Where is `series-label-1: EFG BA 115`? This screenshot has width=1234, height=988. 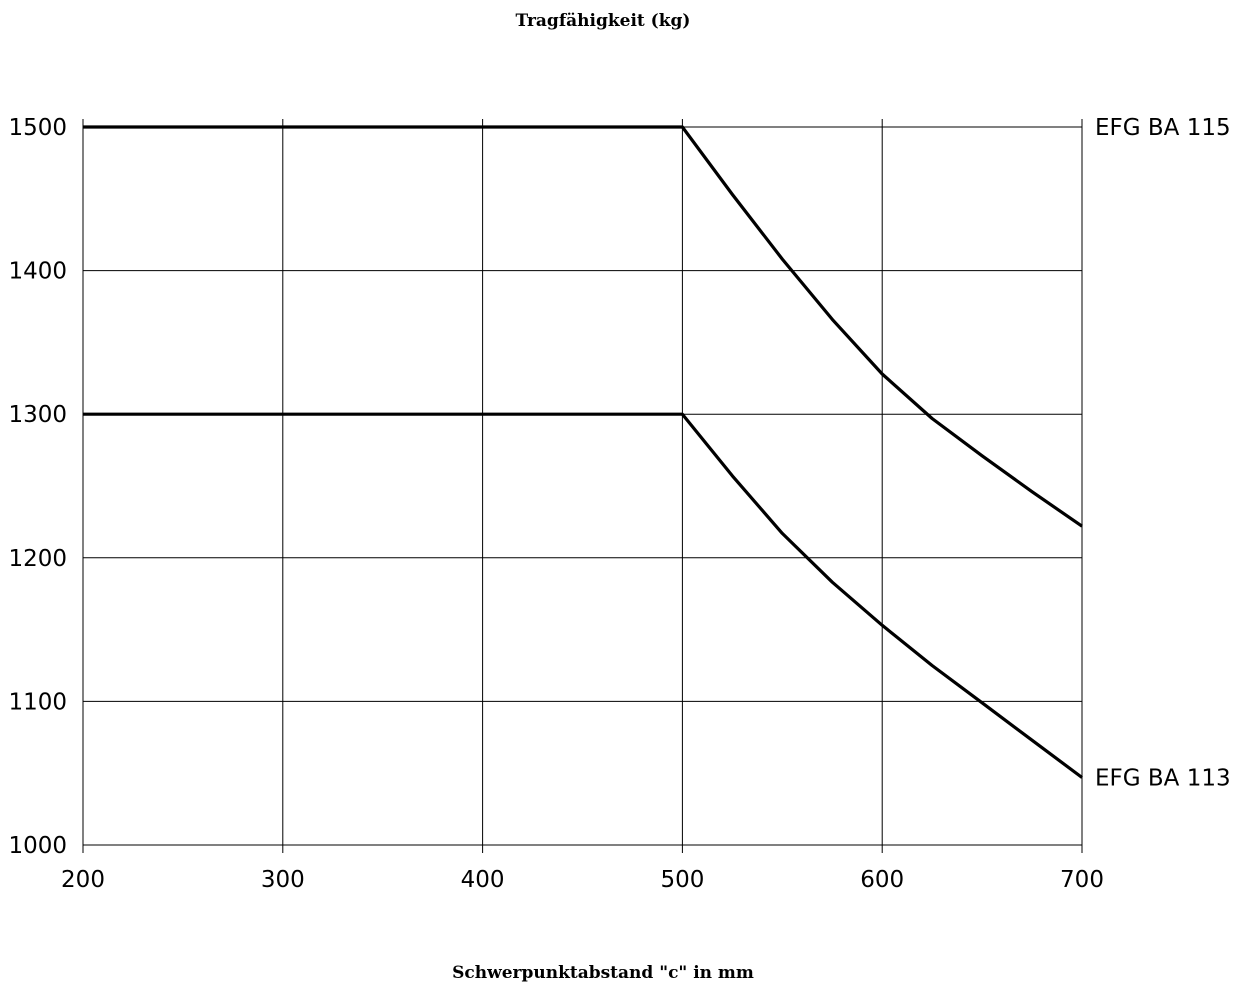 series-label-1: EFG BA 115 is located at coordinates (1163, 128).